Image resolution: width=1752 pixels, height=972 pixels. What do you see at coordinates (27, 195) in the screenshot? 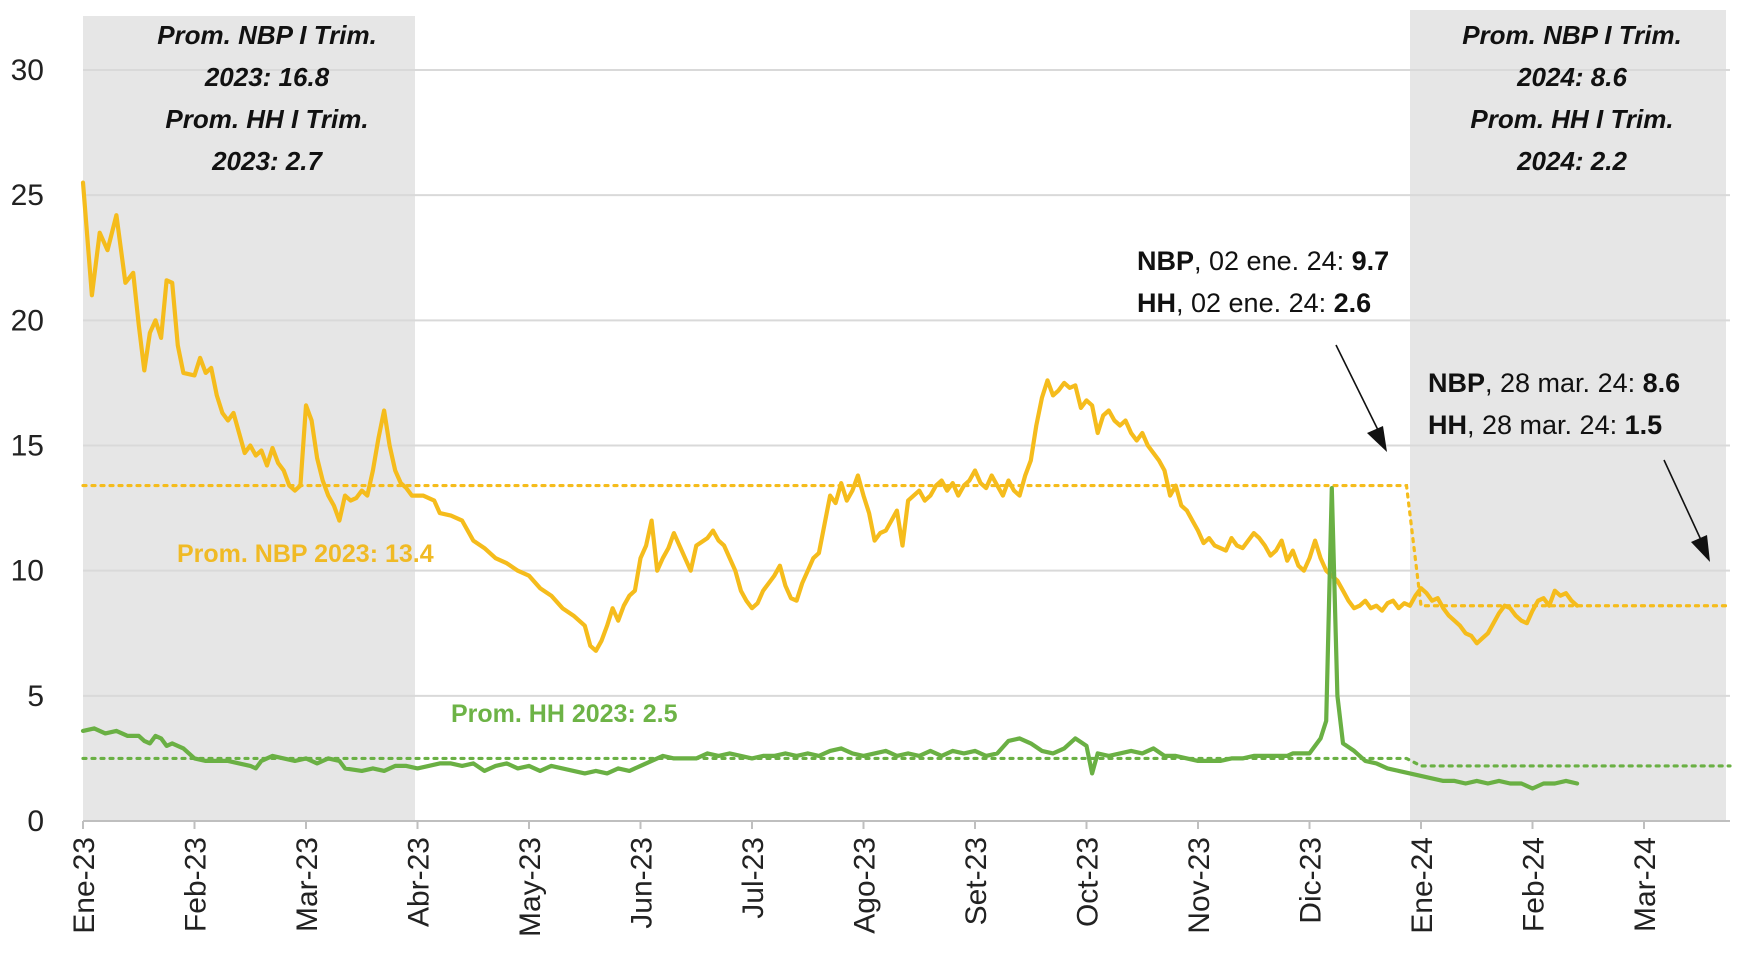
I see `y-tick-label-25: 25` at bounding box center [27, 195].